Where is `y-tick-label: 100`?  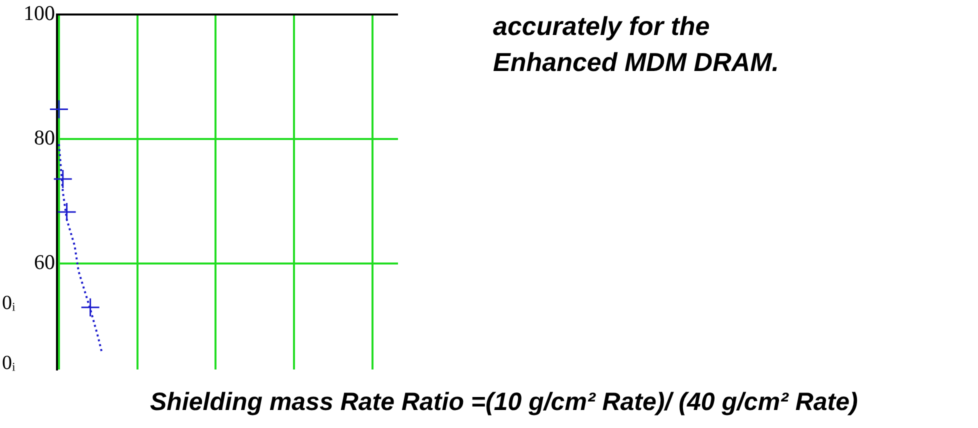 y-tick-label: 100 is located at coordinates (39, 13).